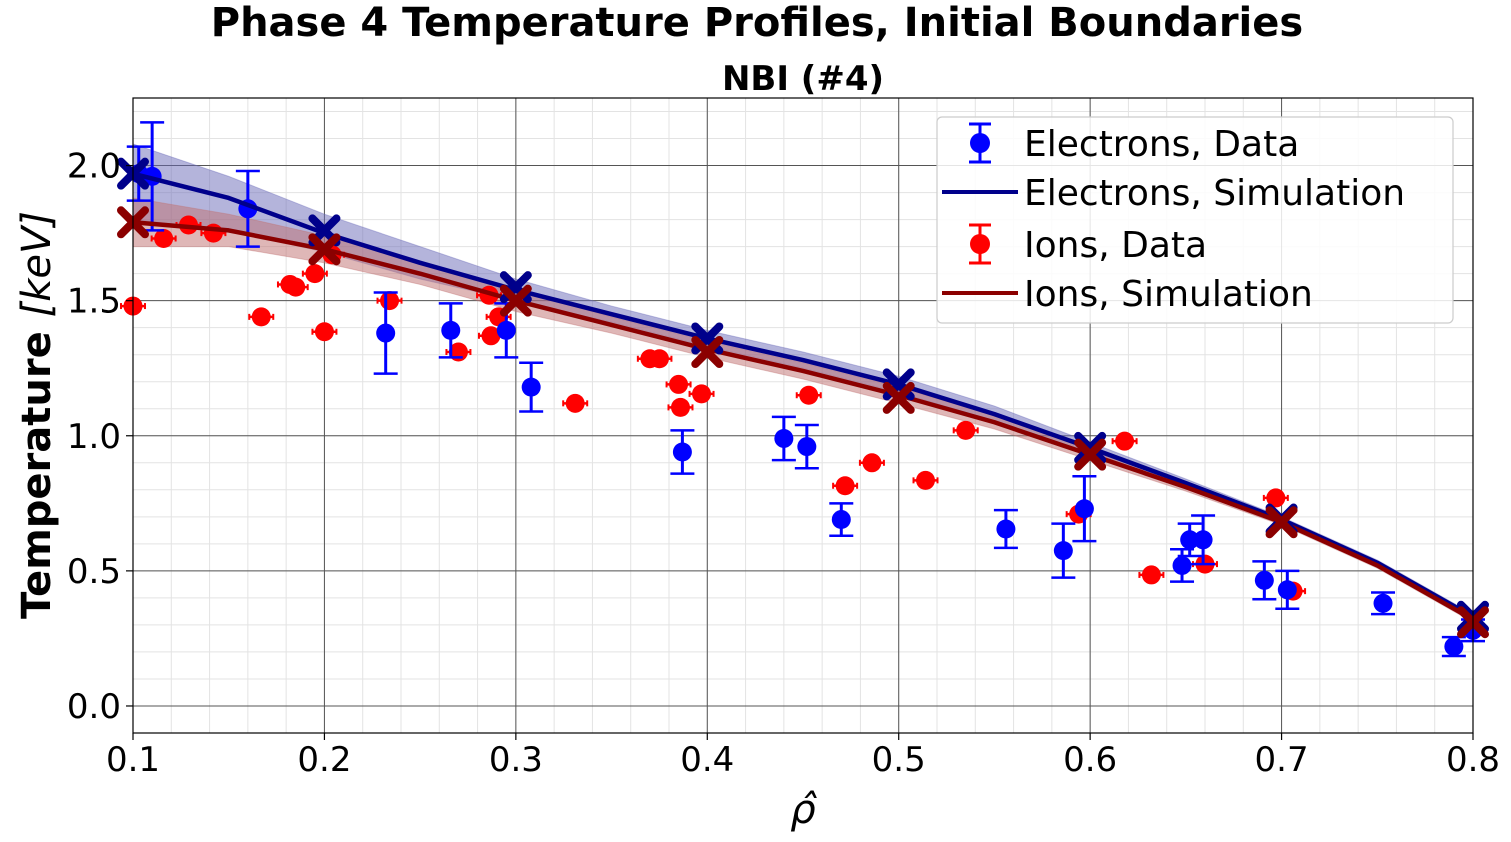 Image resolution: width=1511 pixels, height=842 pixels. I want to click on legend-label-ions-data: Ions, Data, so click(1115, 245).